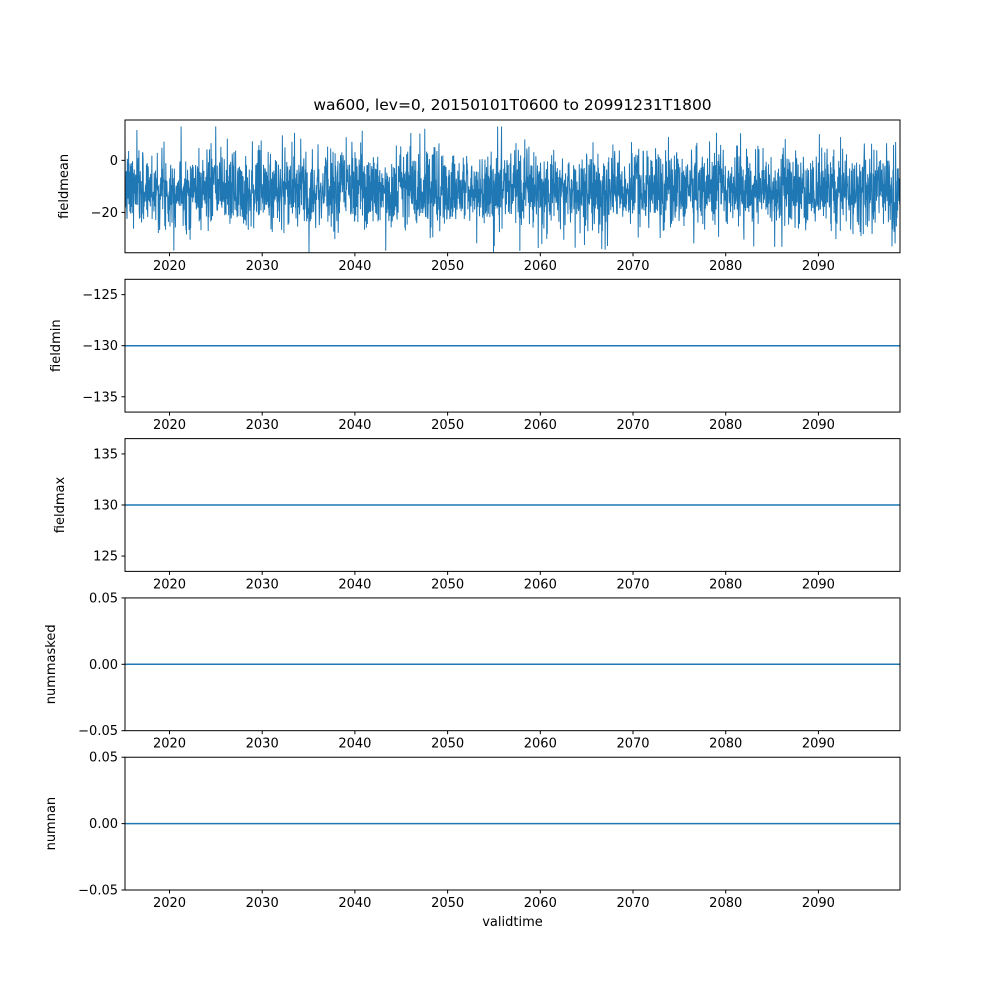  What do you see at coordinates (60, 505) in the screenshot?
I see `y-axis-label: fieldmax` at bounding box center [60, 505].